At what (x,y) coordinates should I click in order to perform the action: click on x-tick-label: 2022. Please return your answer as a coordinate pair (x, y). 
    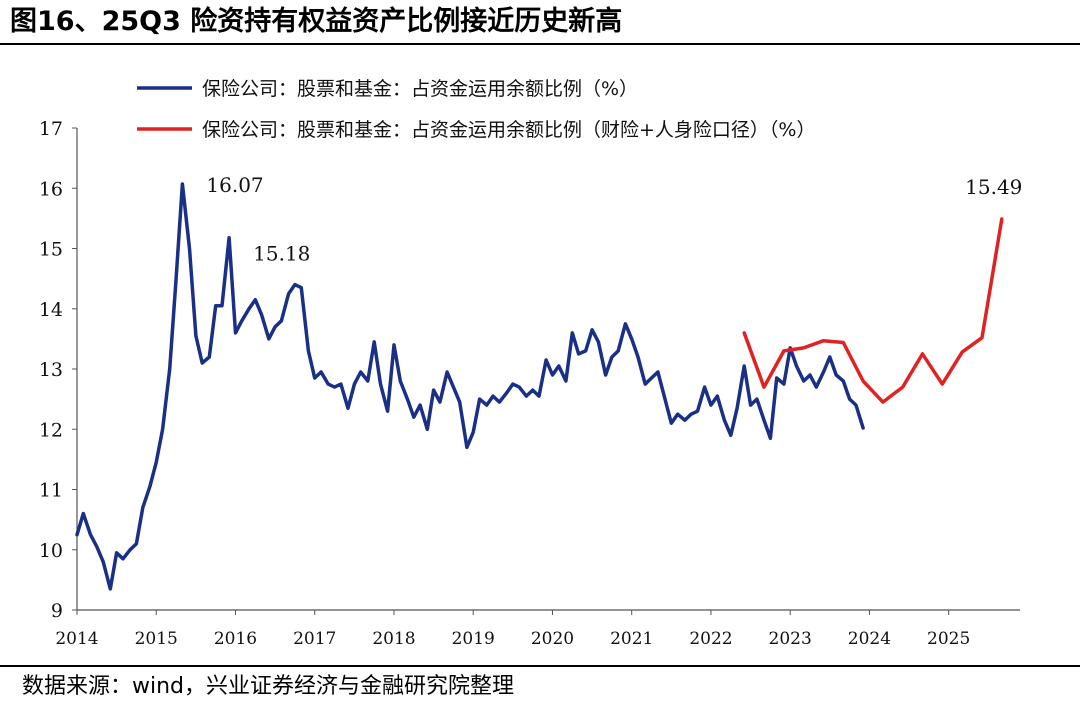
    Looking at the image, I should click on (710, 639).